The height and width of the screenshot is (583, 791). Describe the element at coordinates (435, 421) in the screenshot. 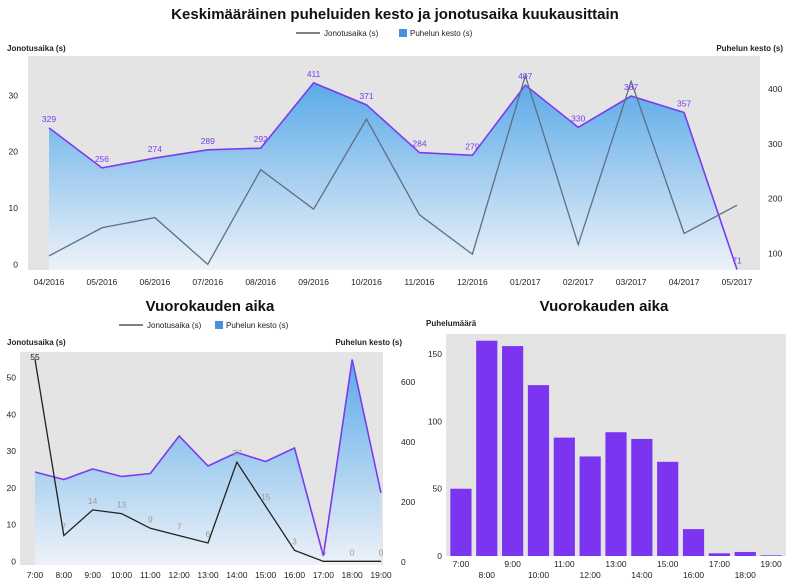

I see `bar-y-tick-label: 100` at that location.